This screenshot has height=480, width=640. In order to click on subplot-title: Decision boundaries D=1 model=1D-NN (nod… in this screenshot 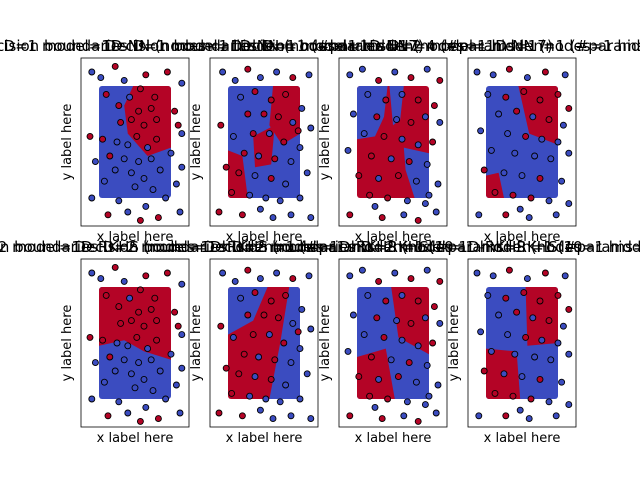, I will do `click(372, 46)`.